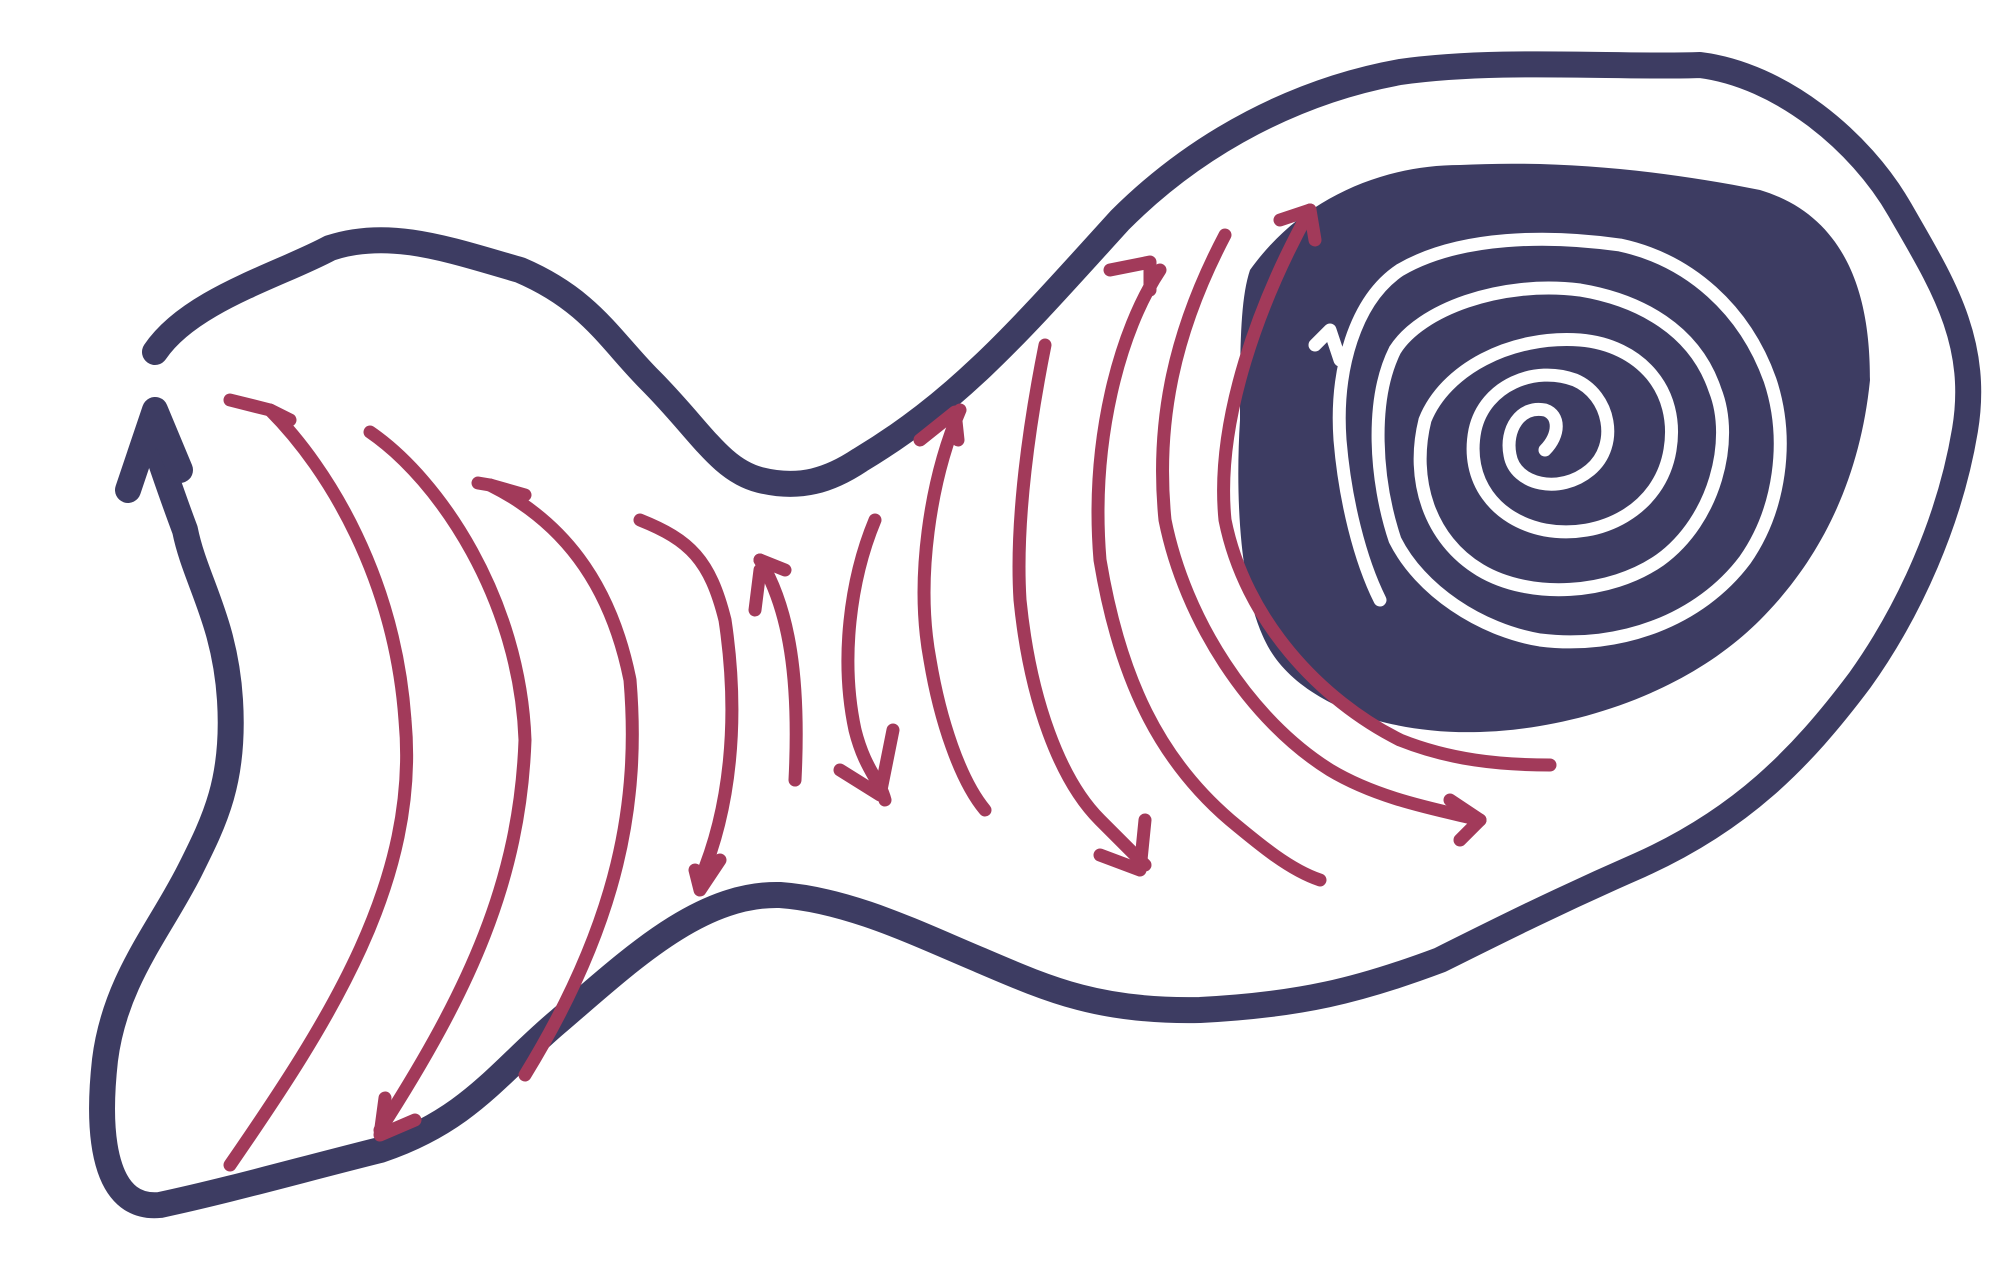 This screenshot has height=1272, width=2005. Describe the element at coordinates (154, 450) in the screenshot. I see `boundary-arrow-head` at that location.